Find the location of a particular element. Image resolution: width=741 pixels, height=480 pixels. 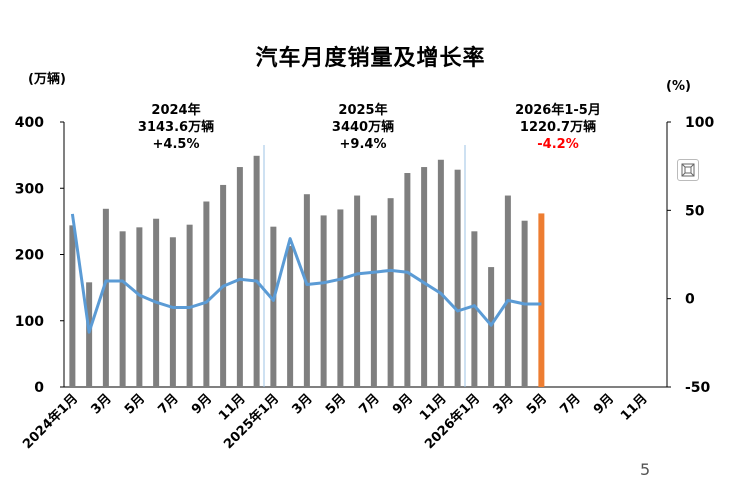

x-tick-label: 2024年1月 is located at coordinates (51, 422).